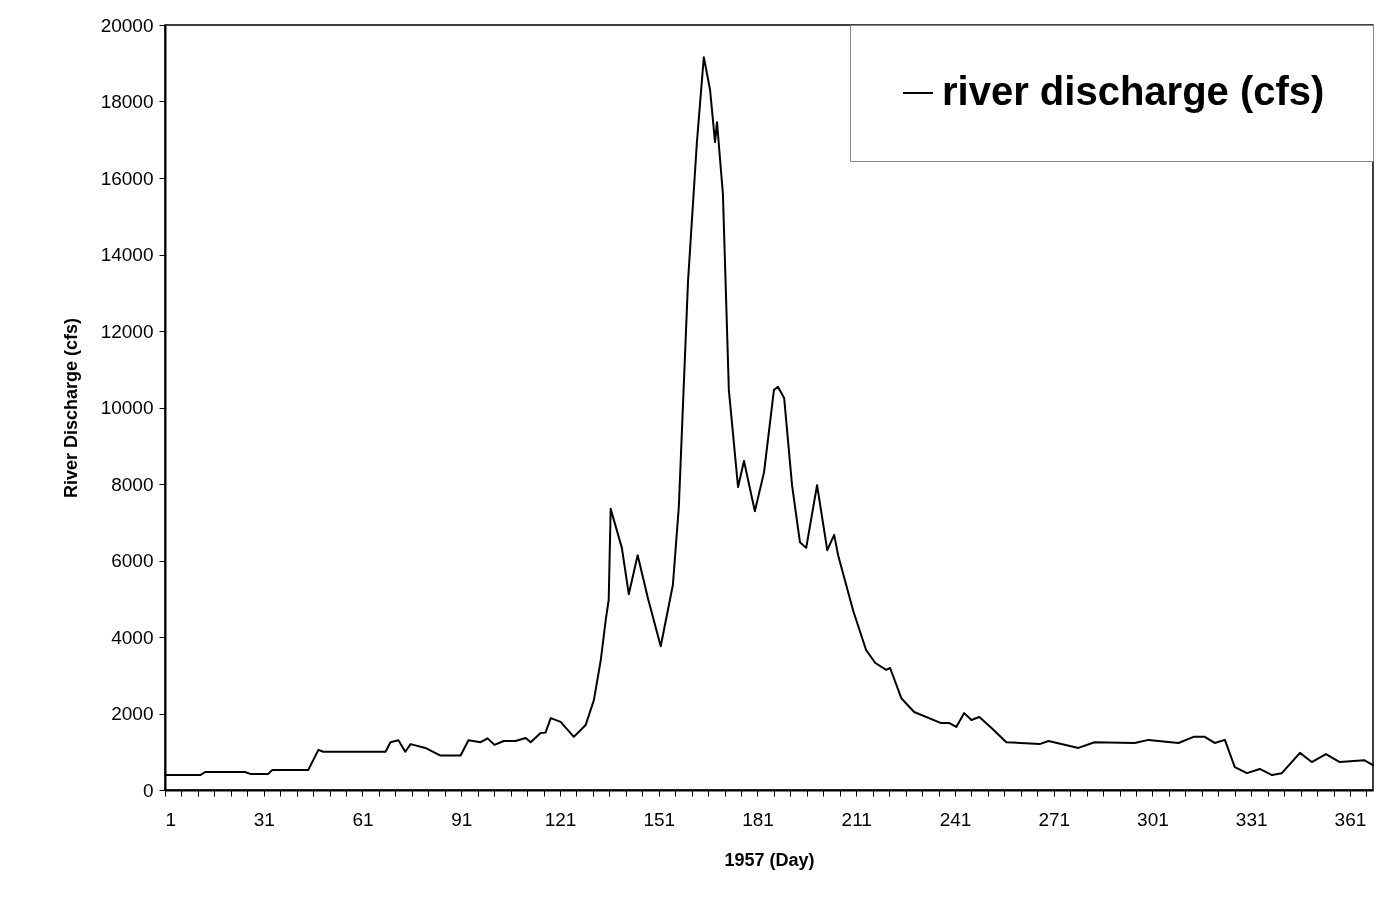  I want to click on y-tick-label: 4000, so click(132, 637).